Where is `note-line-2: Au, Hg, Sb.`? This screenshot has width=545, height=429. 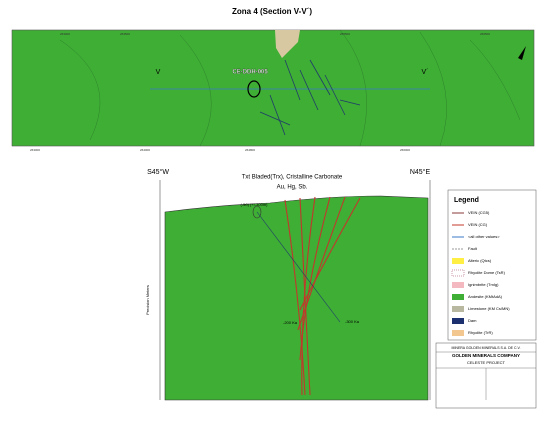
note-line-2: Au, Hg, Sb. is located at coordinates (292, 188).